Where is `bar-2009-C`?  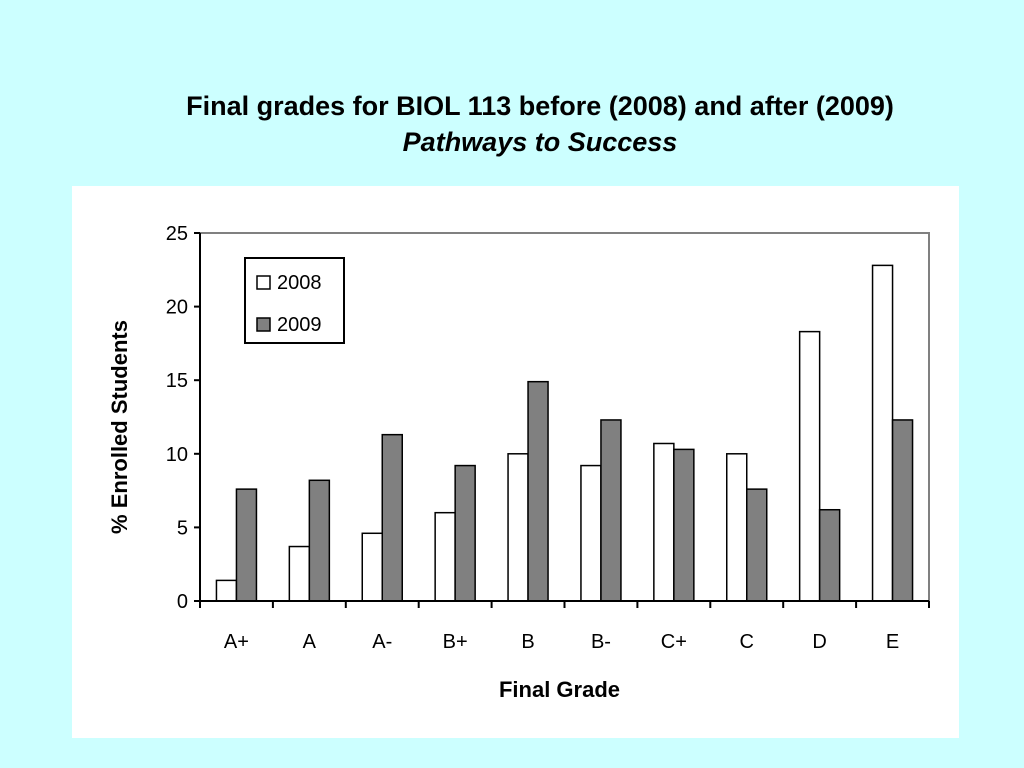
bar-2009-C is located at coordinates (757, 545).